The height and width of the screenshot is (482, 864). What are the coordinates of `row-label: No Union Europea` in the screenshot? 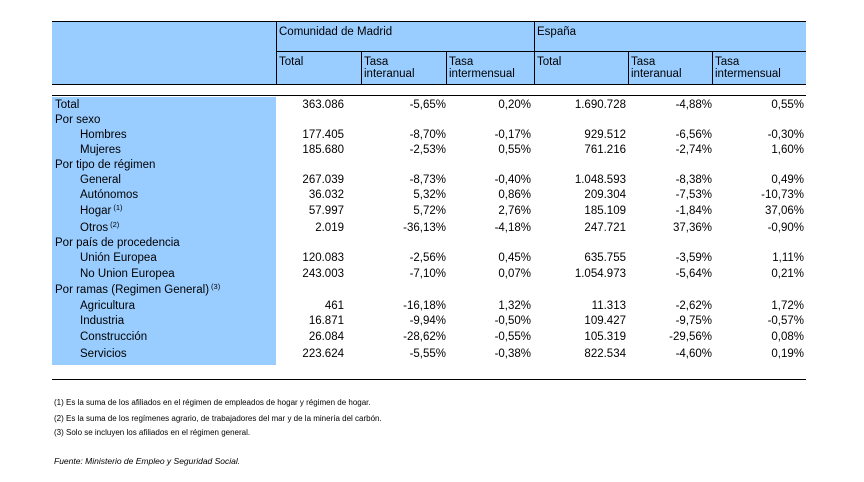 It's located at (127, 274).